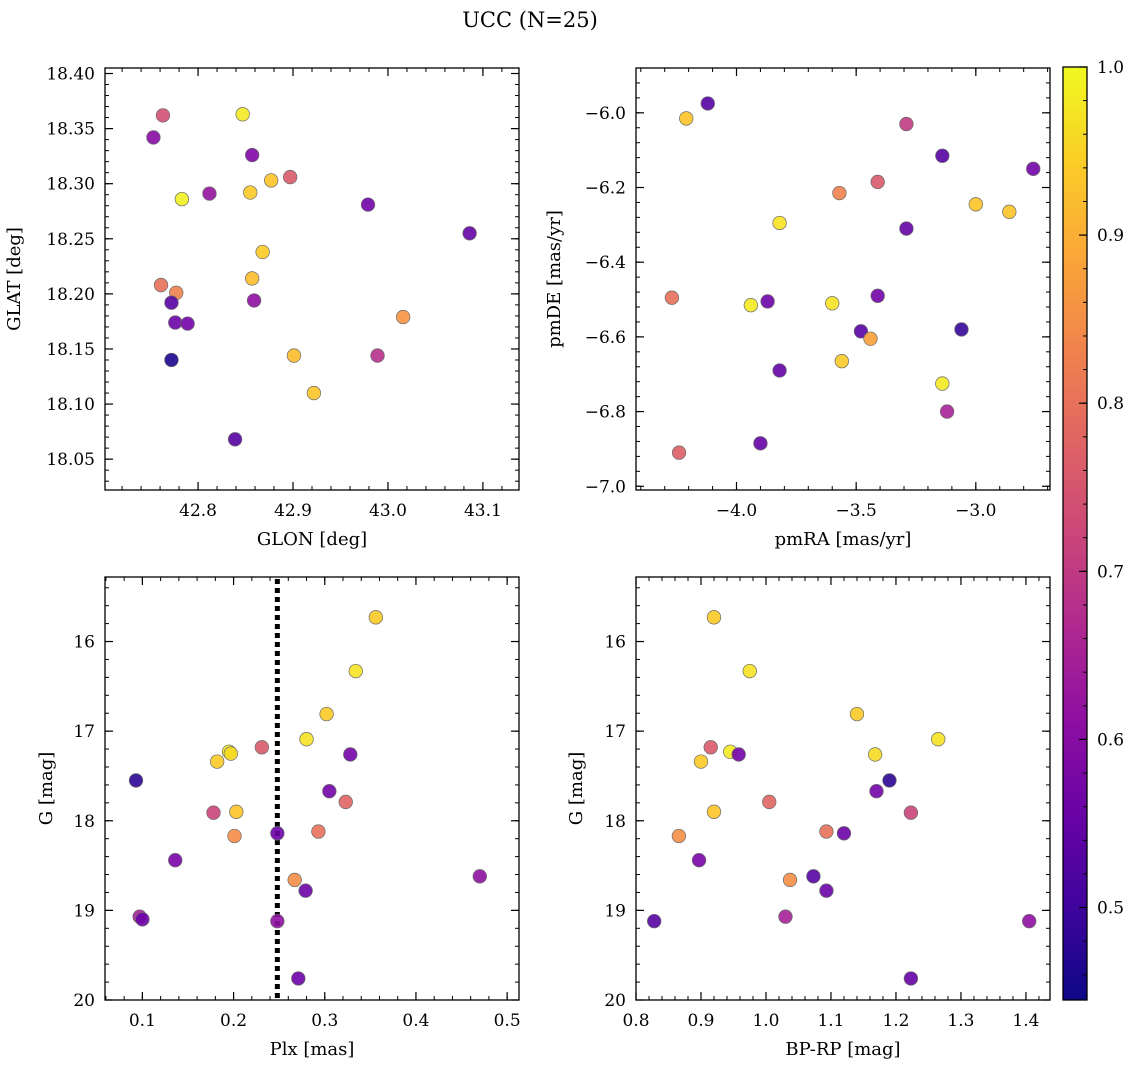  What do you see at coordinates (1075, 533) in the screenshot?
I see `colorbar-frame` at bounding box center [1075, 533].